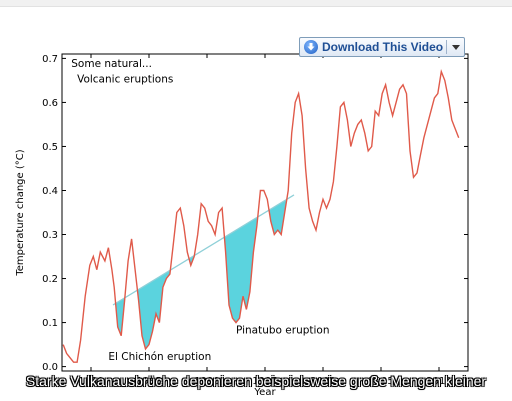 The height and width of the screenshot is (401, 512). Describe the element at coordinates (148, 381) in the screenshot. I see `x-tick-label: 1985` at that location.